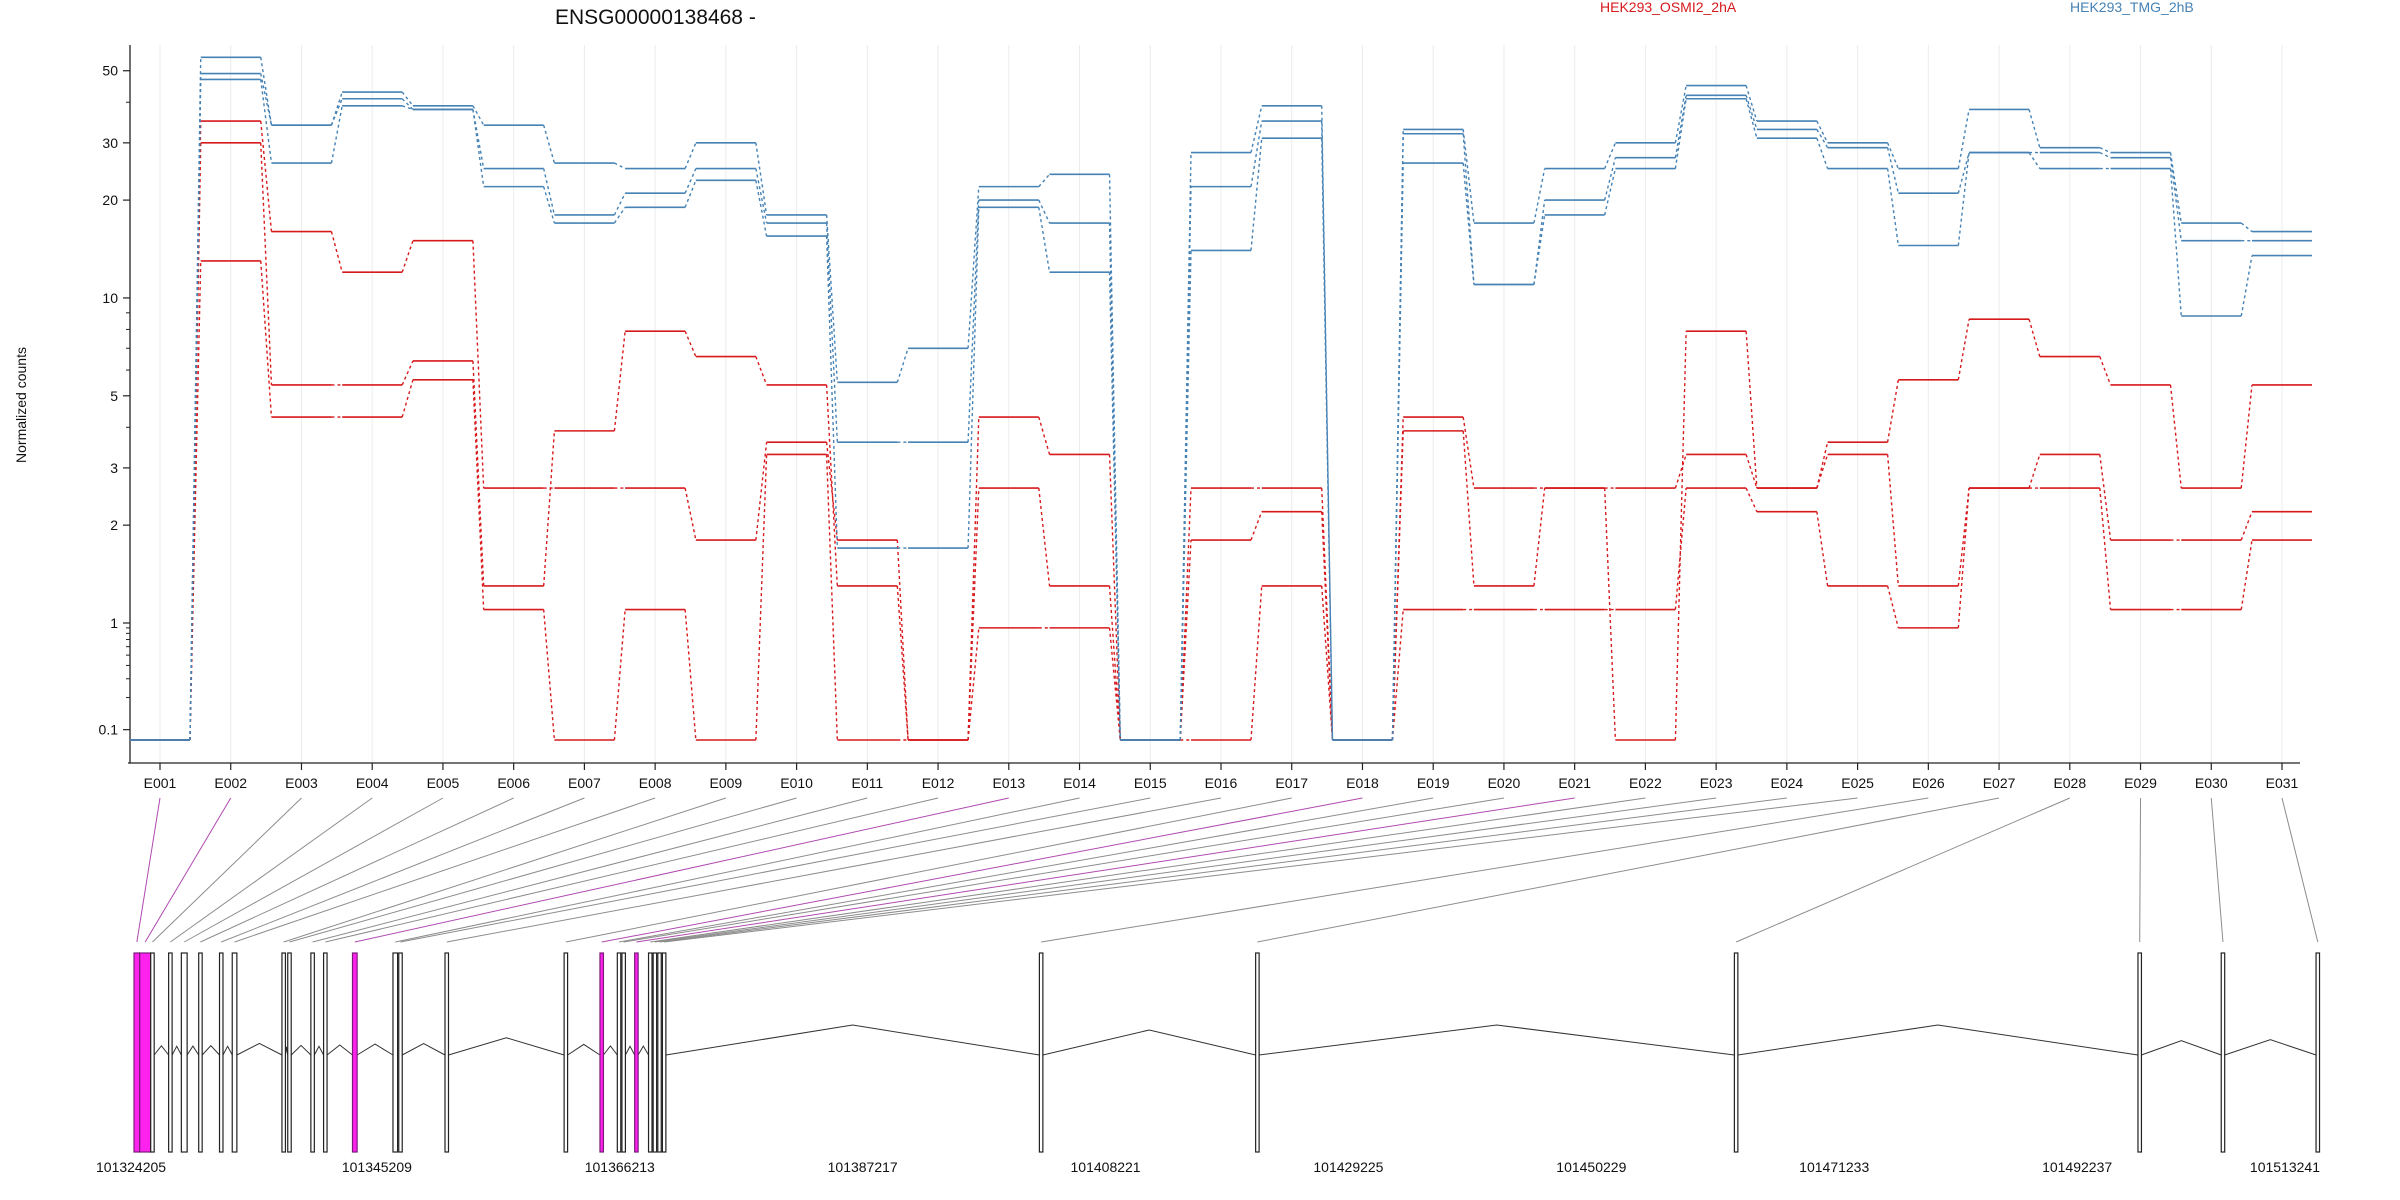  I want to click on connector-e016, so click(834, 870).